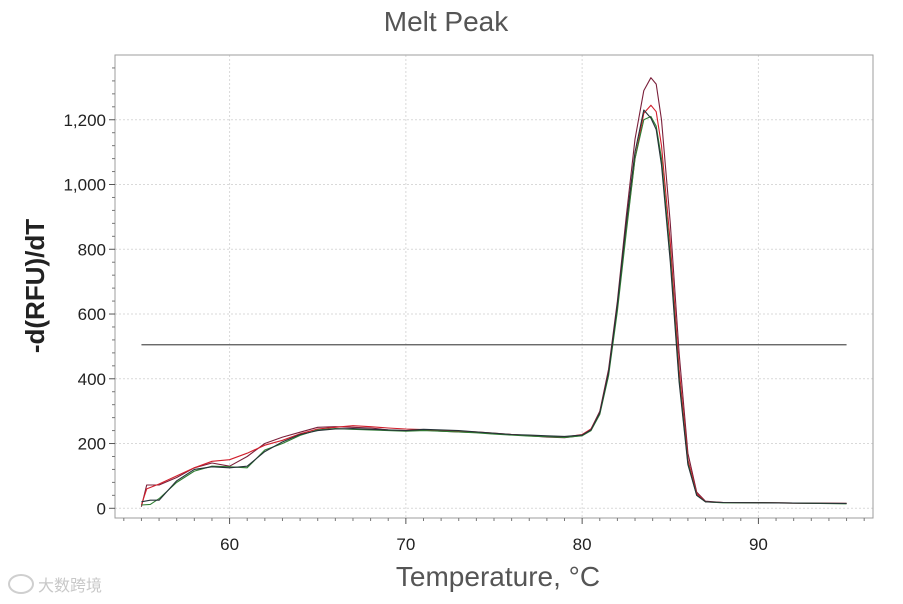 The width and height of the screenshot is (903, 604). What do you see at coordinates (92, 249) in the screenshot?
I see `y-tick-label: 800` at bounding box center [92, 249].